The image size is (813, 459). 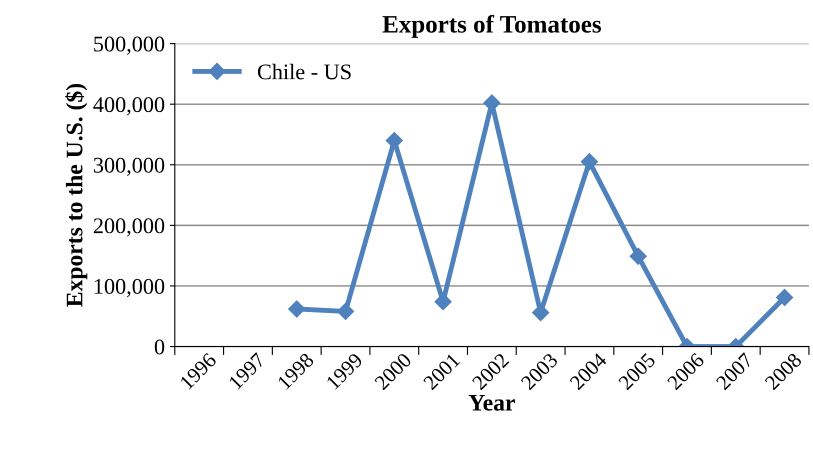 I want to click on y-tick-label: 400,000, so click(x=128, y=106).